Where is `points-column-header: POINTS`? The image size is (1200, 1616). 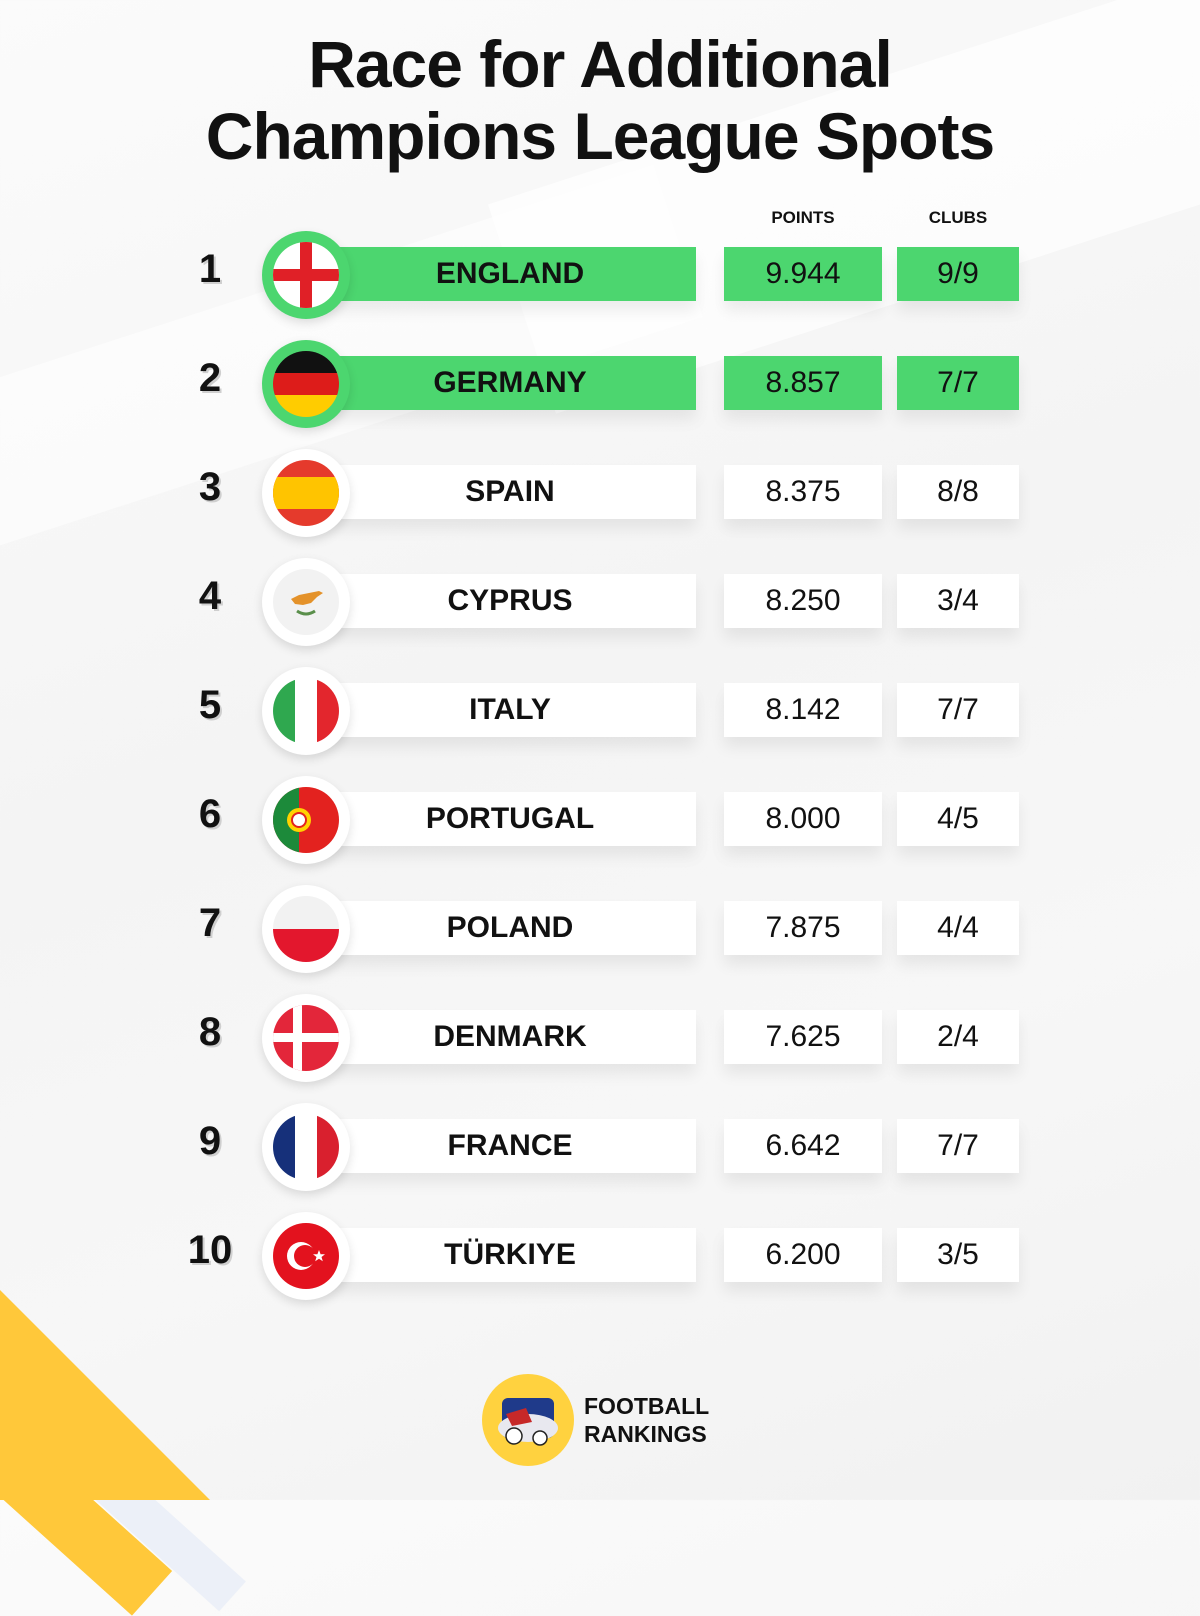
points-column-header: POINTS is located at coordinates (803, 217).